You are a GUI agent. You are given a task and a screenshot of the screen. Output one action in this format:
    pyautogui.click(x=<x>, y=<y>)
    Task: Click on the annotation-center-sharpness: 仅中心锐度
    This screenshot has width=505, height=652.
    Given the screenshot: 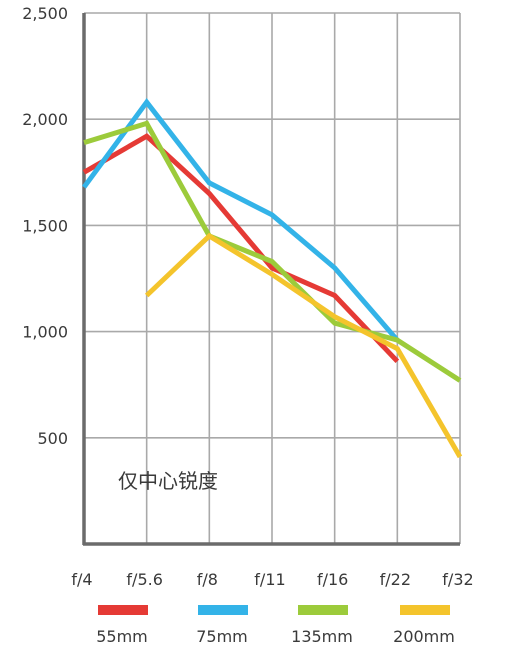 What is the action you would take?
    pyautogui.click(x=168, y=481)
    